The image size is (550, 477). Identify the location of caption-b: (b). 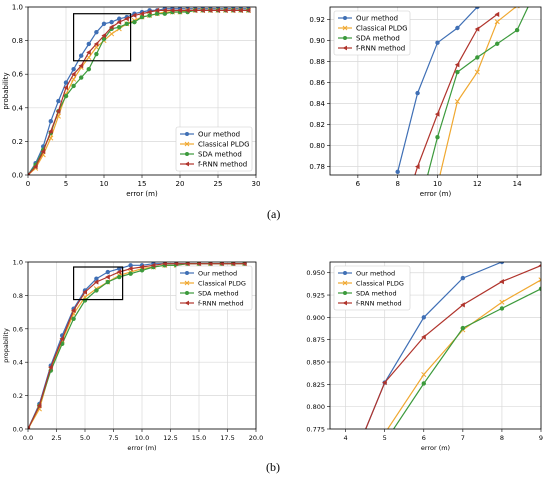
(273, 467).